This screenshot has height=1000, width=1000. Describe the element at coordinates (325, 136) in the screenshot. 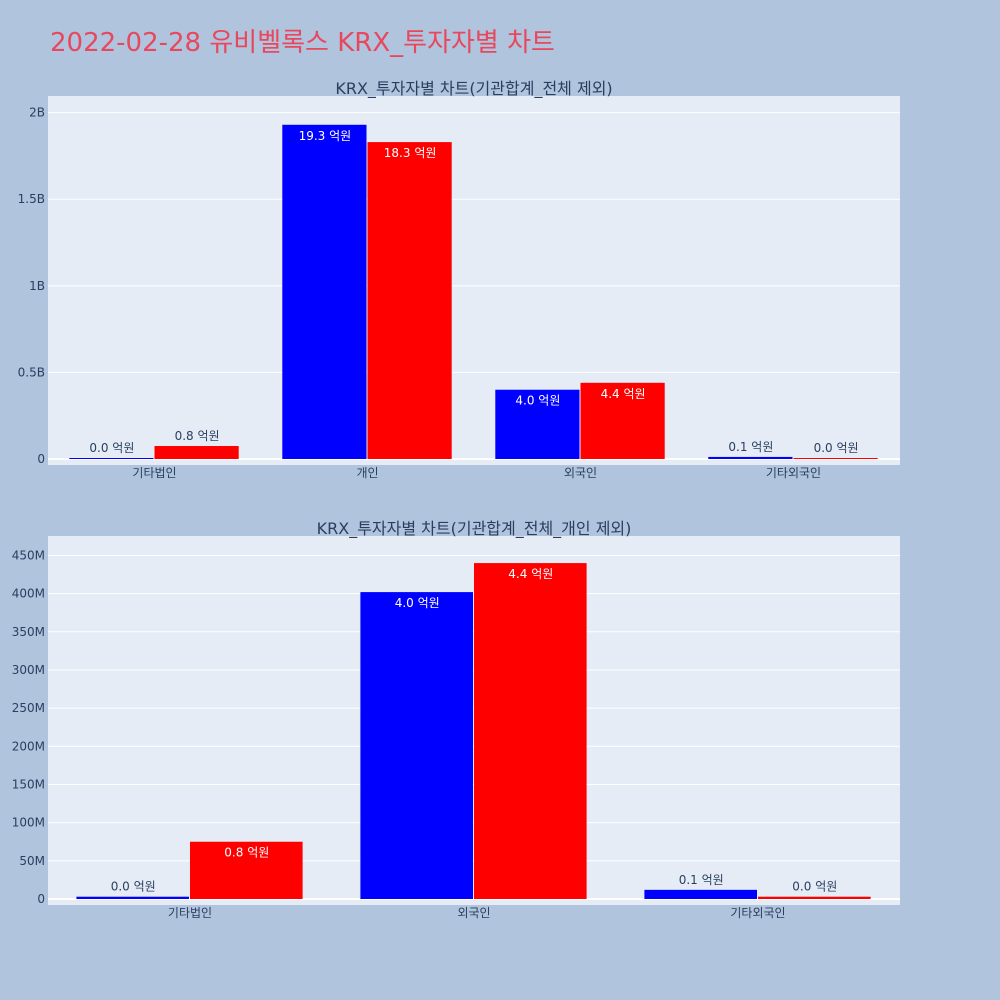

I see `data-label: 19.3 억원` at that location.